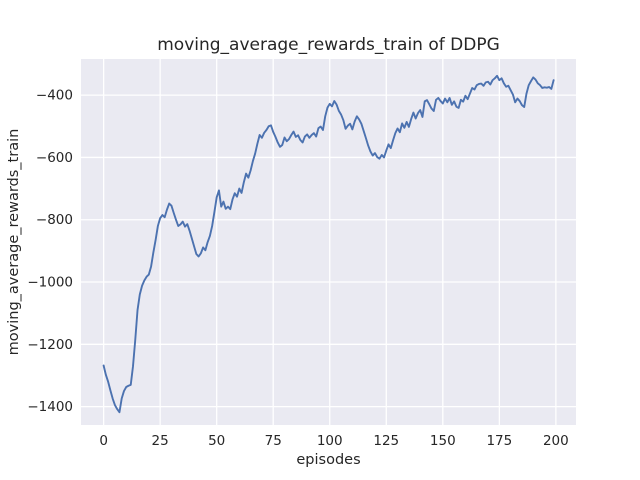  Describe the element at coordinates (54, 158) in the screenshot. I see `y-tick-label: −600` at that location.